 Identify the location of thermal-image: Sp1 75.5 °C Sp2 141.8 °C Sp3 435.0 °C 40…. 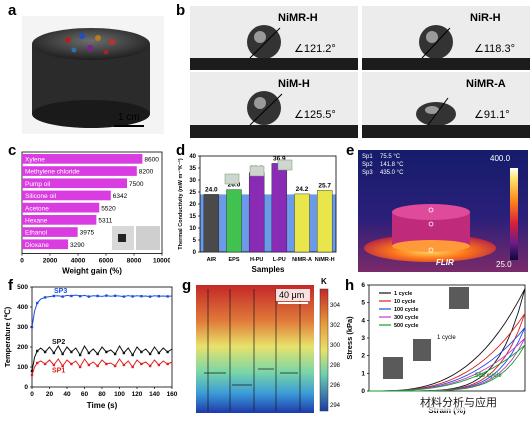
(443, 211).